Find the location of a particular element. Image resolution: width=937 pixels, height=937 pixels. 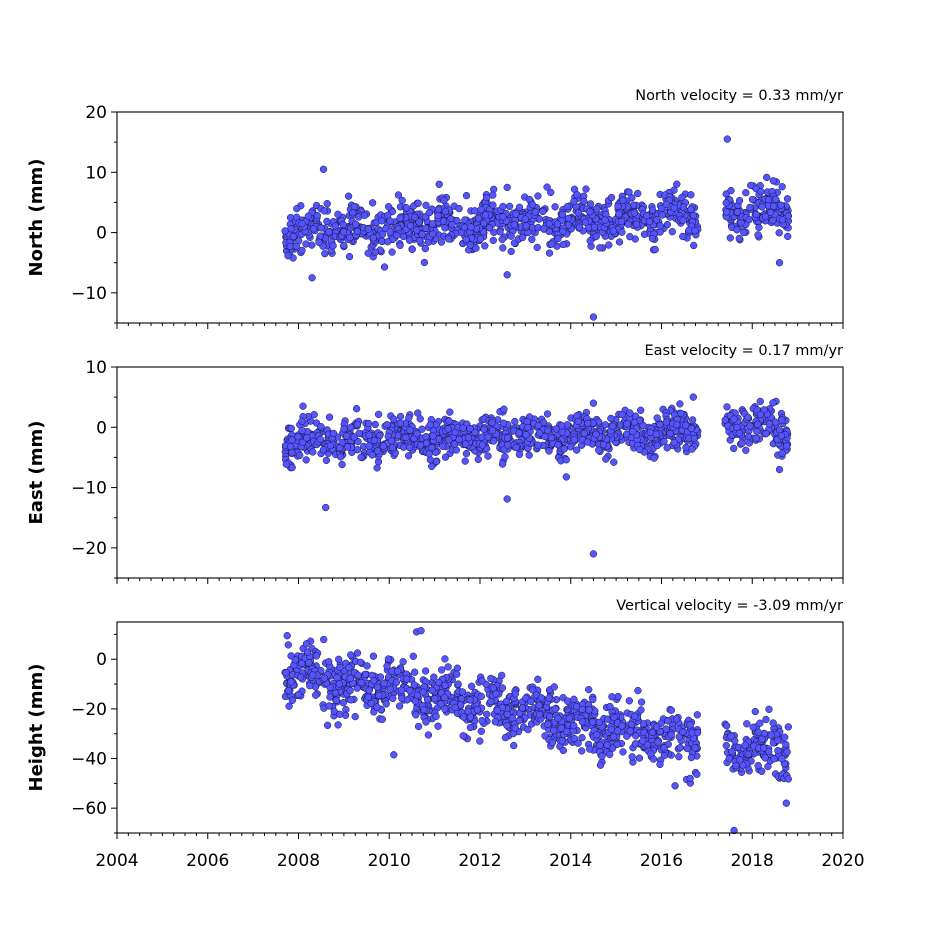

x-tick-label: 2020 is located at coordinates (842, 861).